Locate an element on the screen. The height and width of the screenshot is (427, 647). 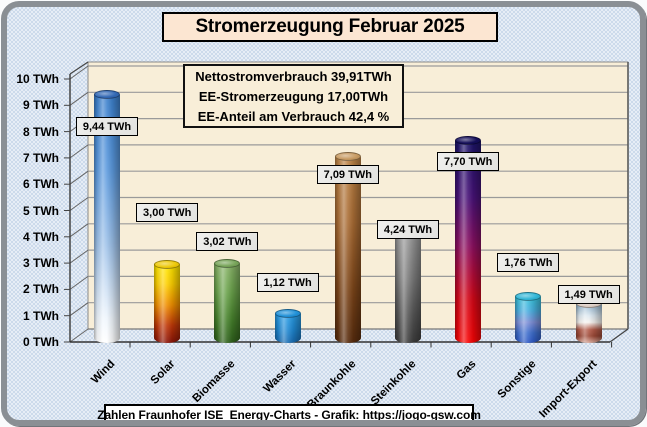
y-axis-label-0twh: 0 TWh is located at coordinates (41, 342).